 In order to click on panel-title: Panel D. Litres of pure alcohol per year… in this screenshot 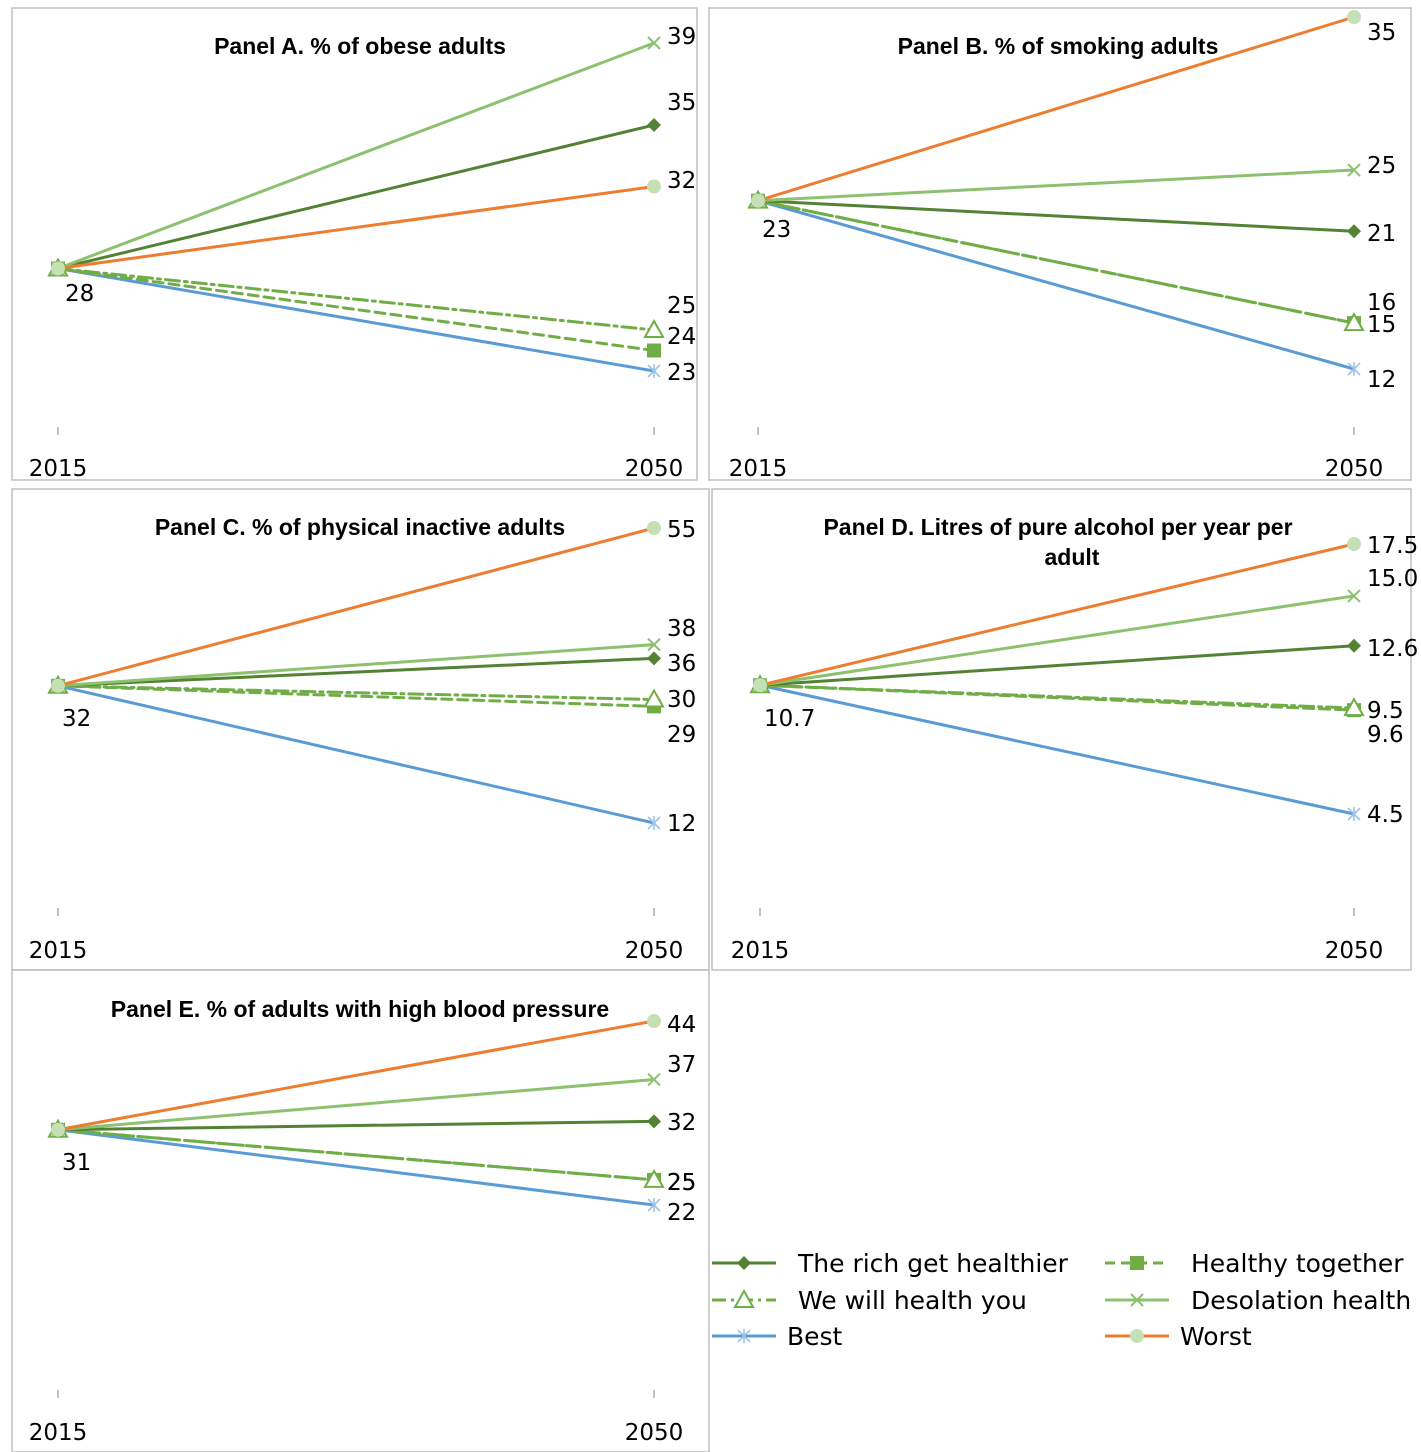, I will do `click(1057, 527)`.